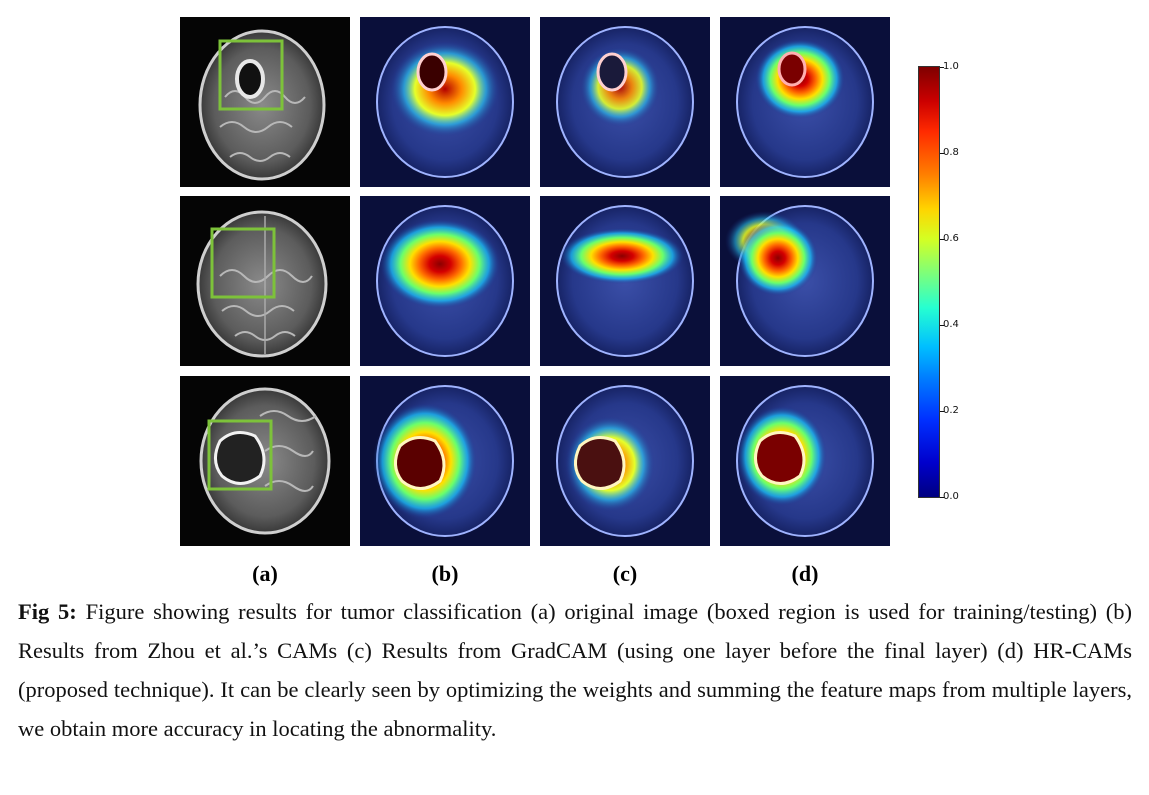 This screenshot has width=1149, height=795. Describe the element at coordinates (951, 410) in the screenshot. I see `colorbar-tick-label: 0.2` at that location.